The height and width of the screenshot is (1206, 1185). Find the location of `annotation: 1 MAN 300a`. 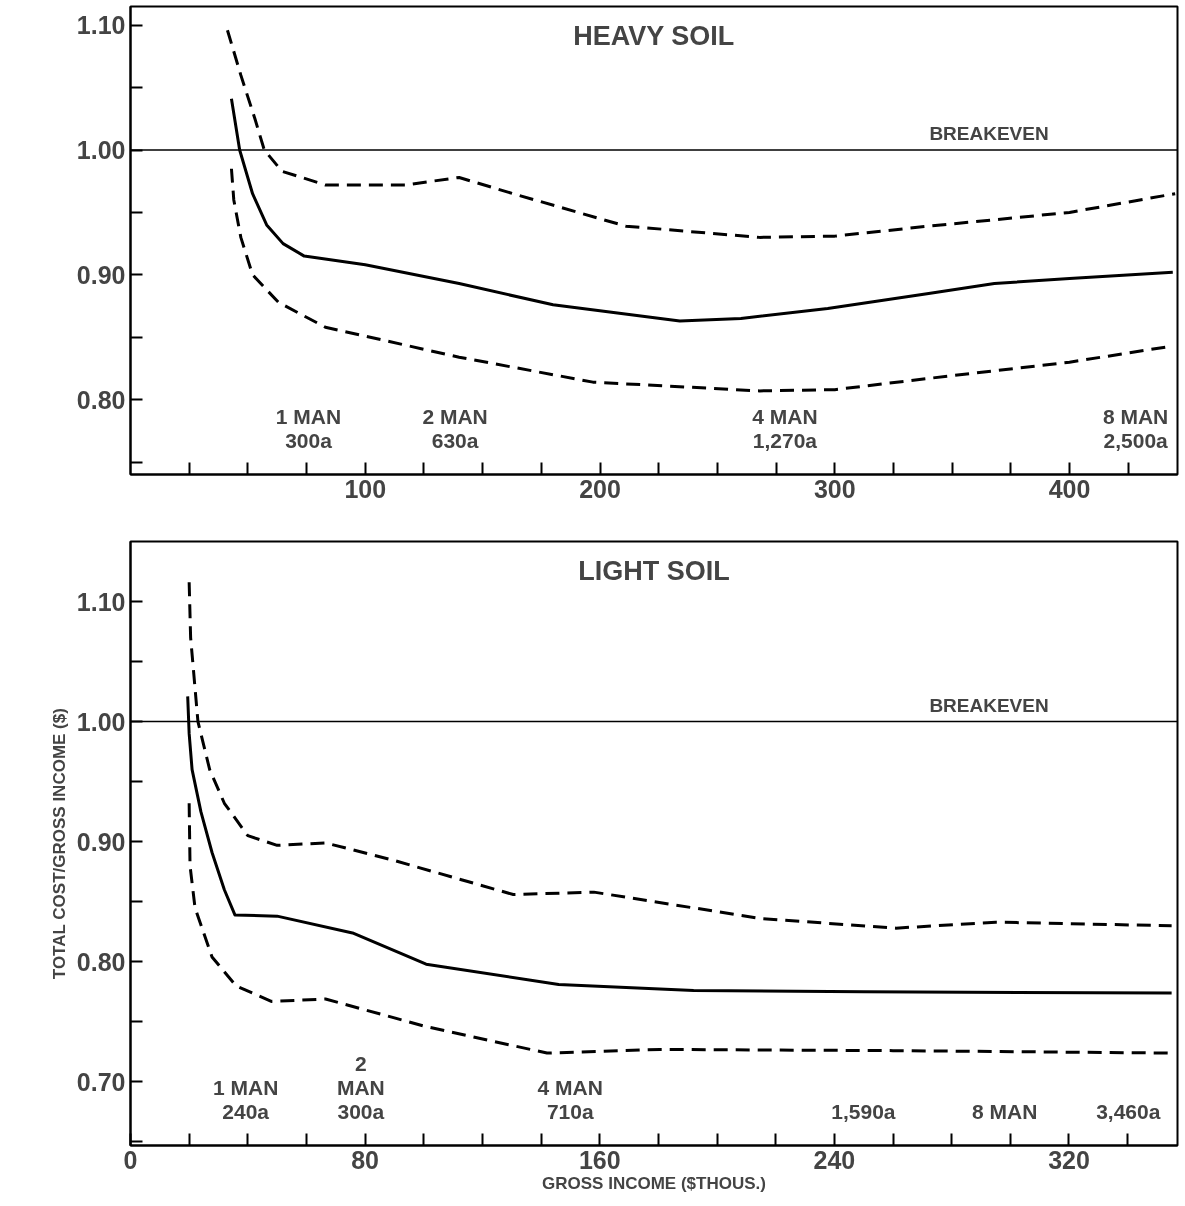

annotation: 1 MAN 300a is located at coordinates (308, 428).